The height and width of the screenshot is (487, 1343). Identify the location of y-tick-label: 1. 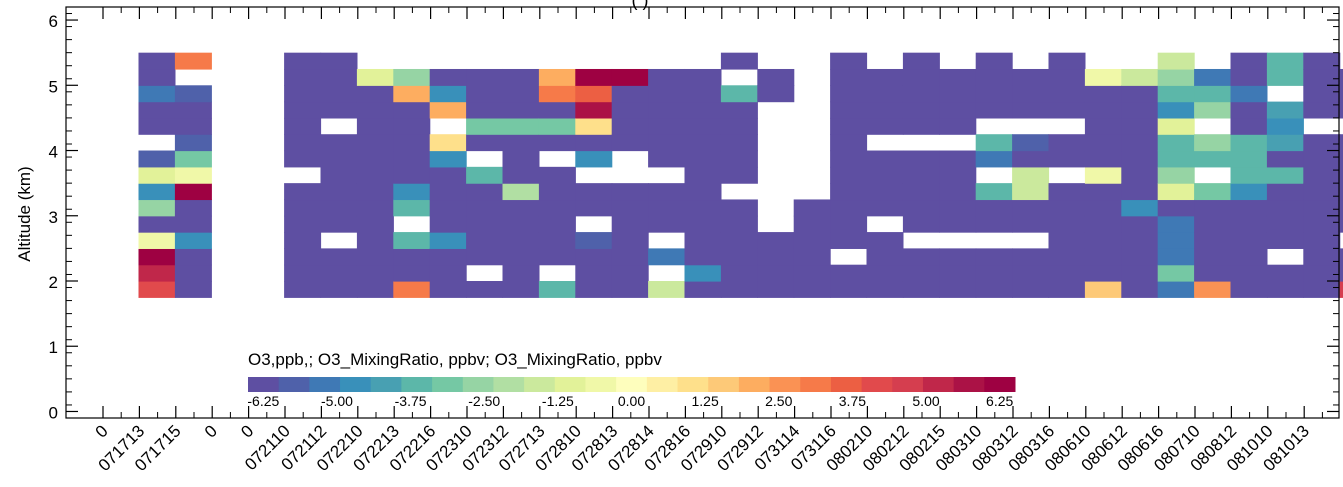
(53, 347).